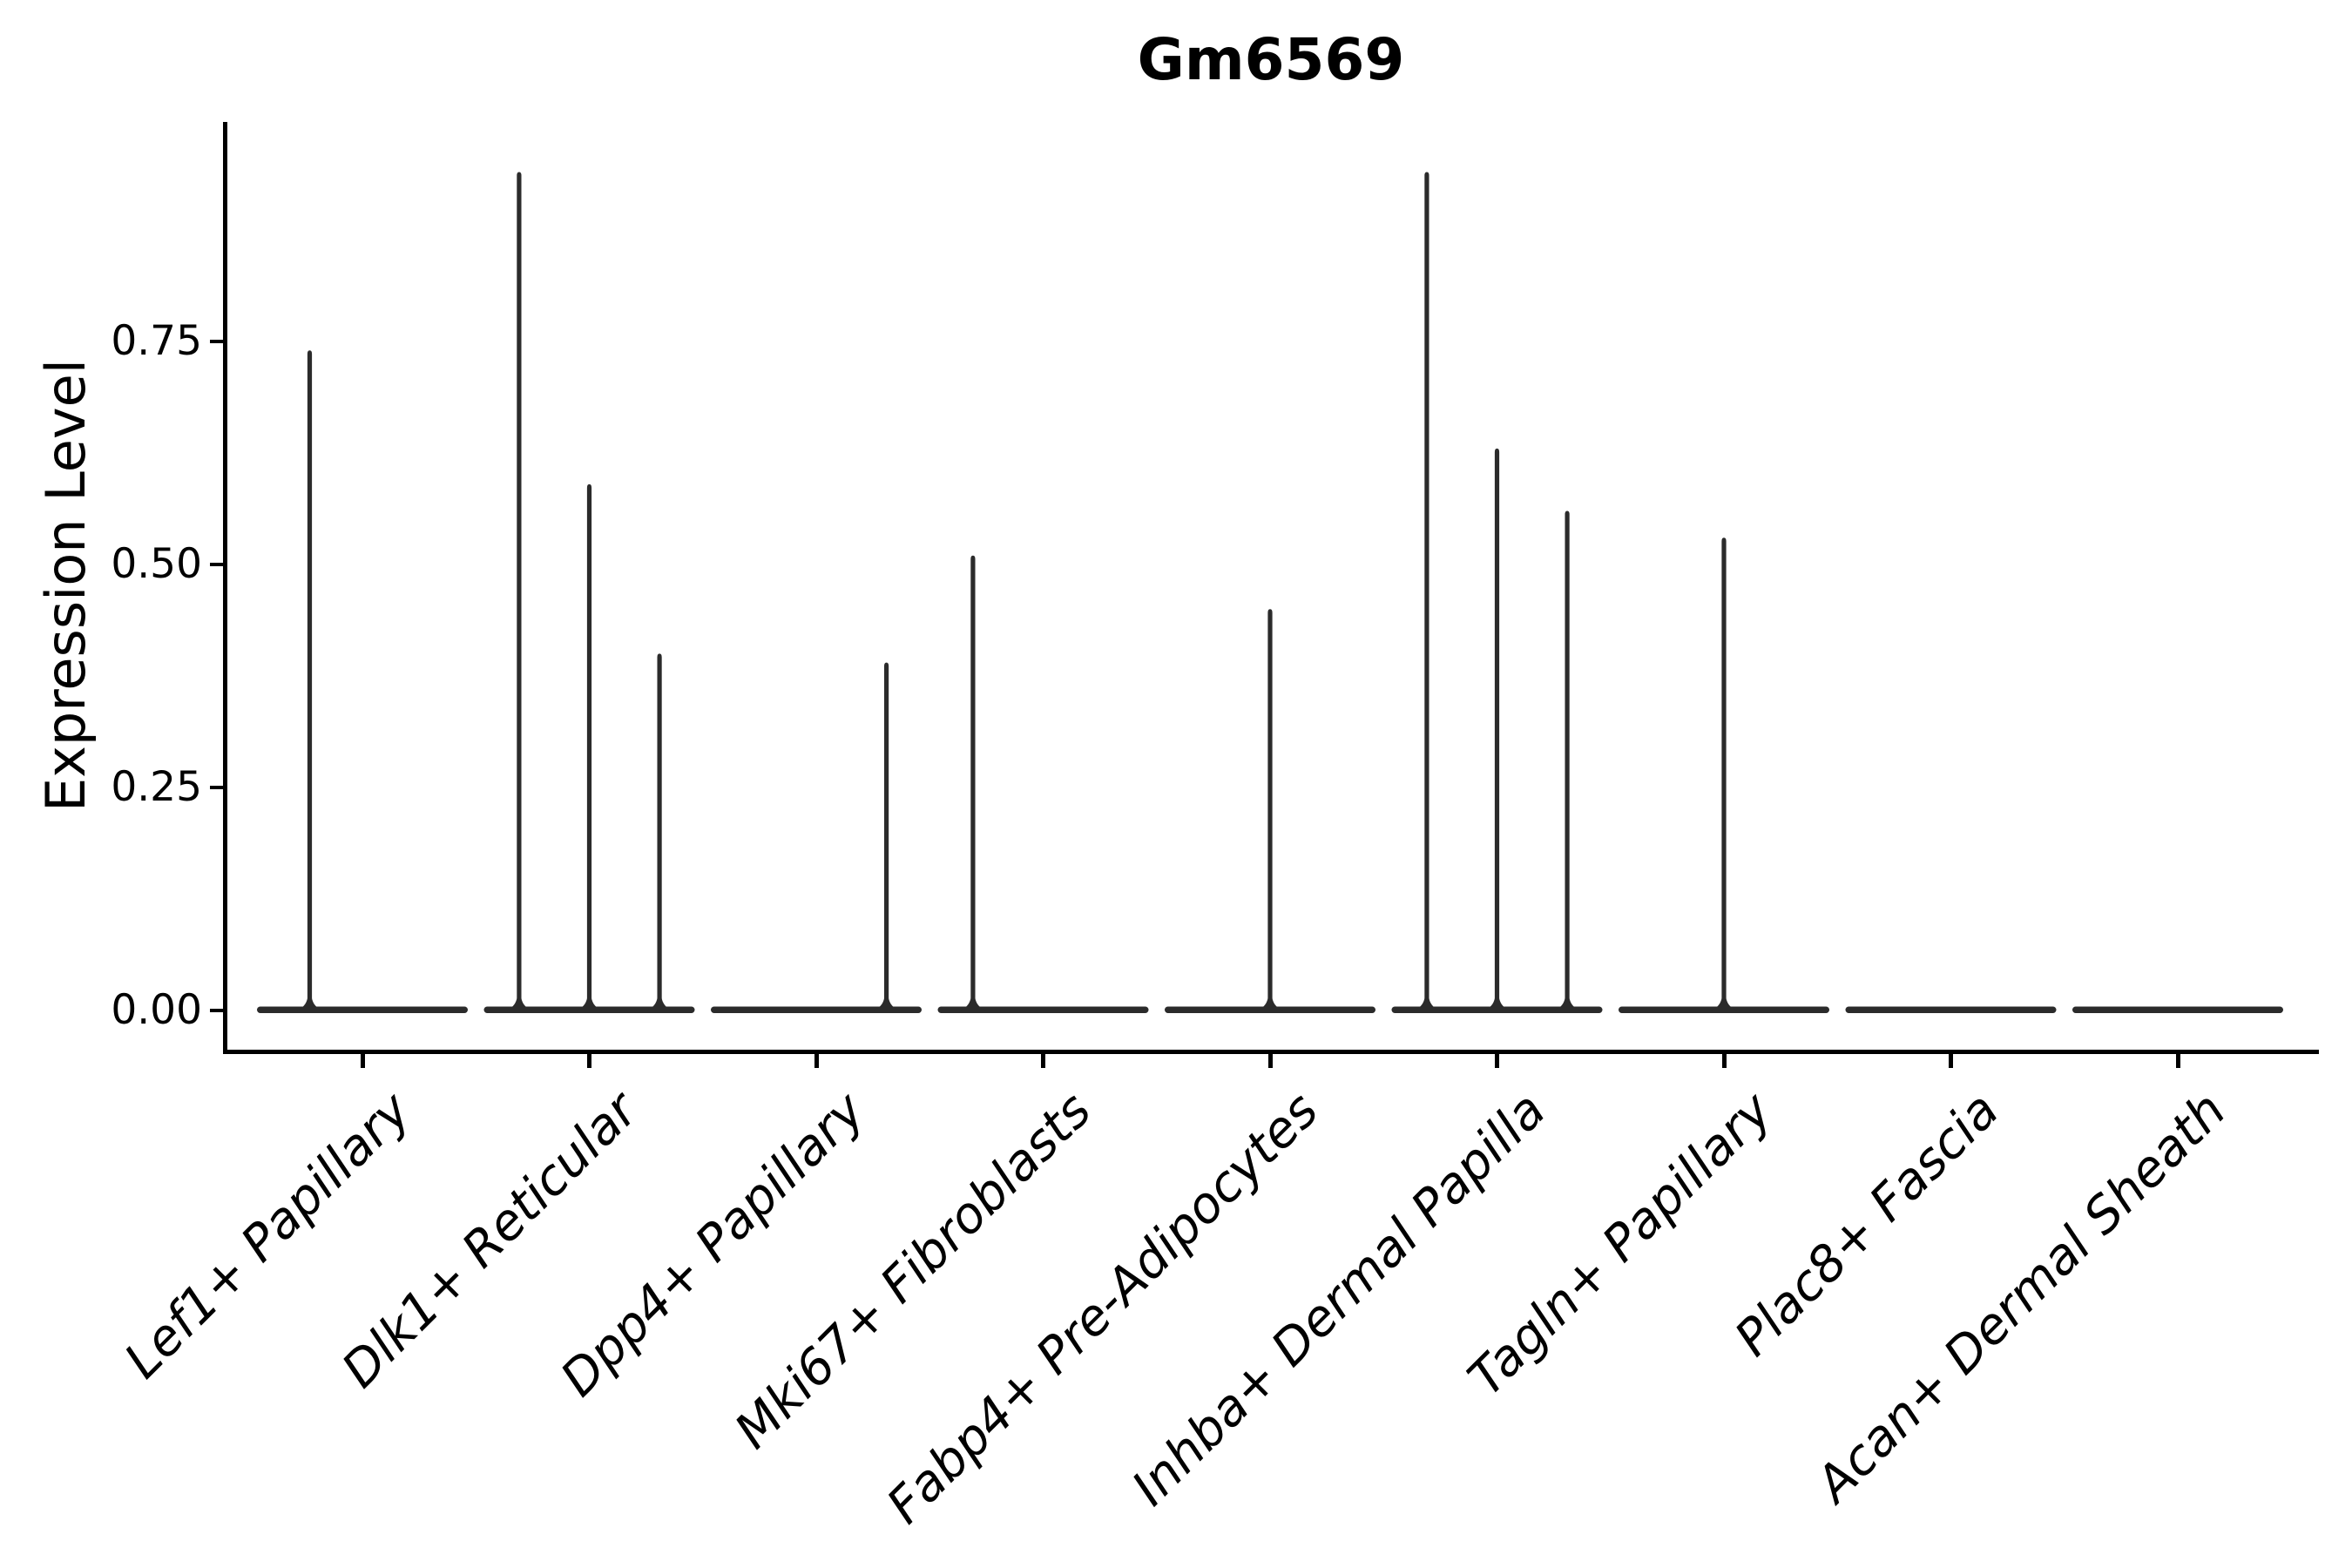 The width and height of the screenshot is (2352, 1568). I want to click on y-tick-label: 0.25, so click(156, 787).